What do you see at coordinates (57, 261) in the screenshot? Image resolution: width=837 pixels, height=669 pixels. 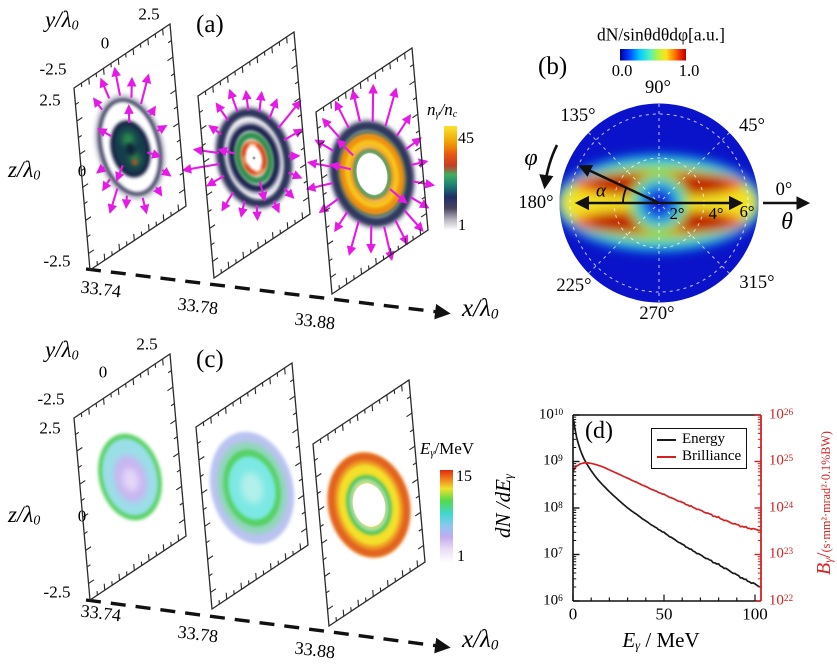 I see `a-z-tick-m25: -2.5` at bounding box center [57, 261].